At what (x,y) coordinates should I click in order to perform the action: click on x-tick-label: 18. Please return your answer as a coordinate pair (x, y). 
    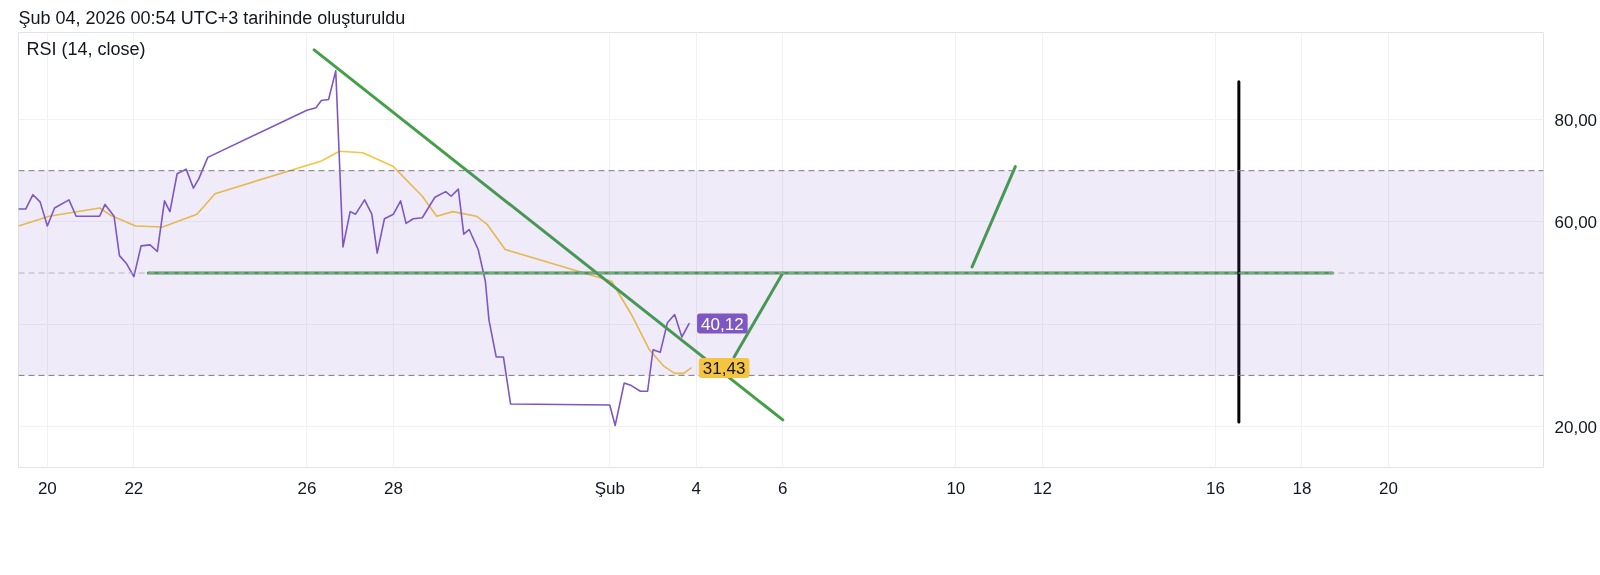
    Looking at the image, I should click on (1302, 488).